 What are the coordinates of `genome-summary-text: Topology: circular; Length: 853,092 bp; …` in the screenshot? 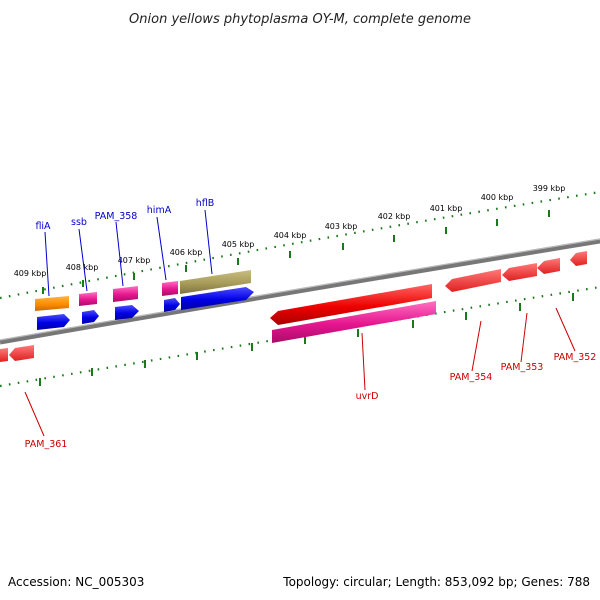 It's located at (436, 582).